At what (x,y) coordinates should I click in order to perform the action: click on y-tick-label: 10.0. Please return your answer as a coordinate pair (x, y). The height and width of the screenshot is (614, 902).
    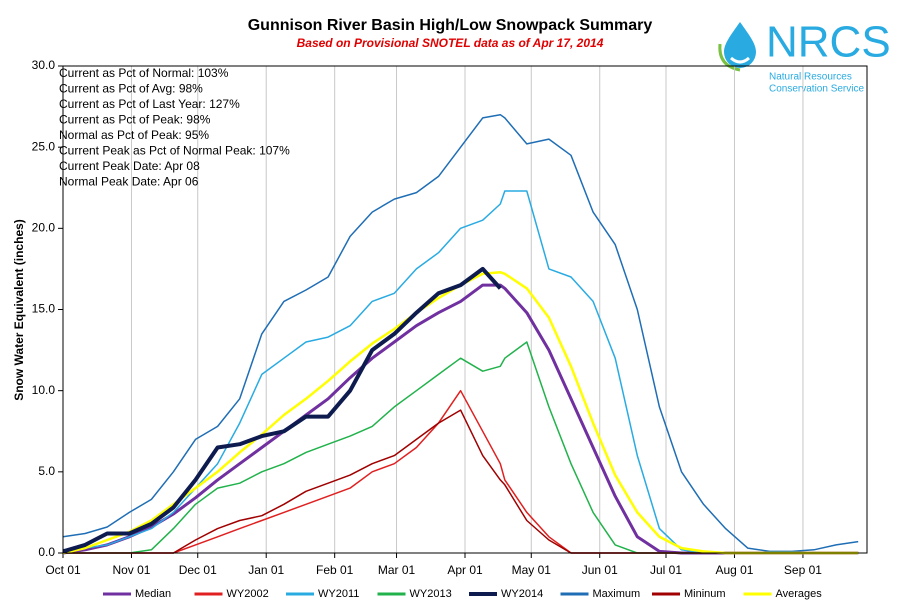
    Looking at the image, I should click on (44, 390).